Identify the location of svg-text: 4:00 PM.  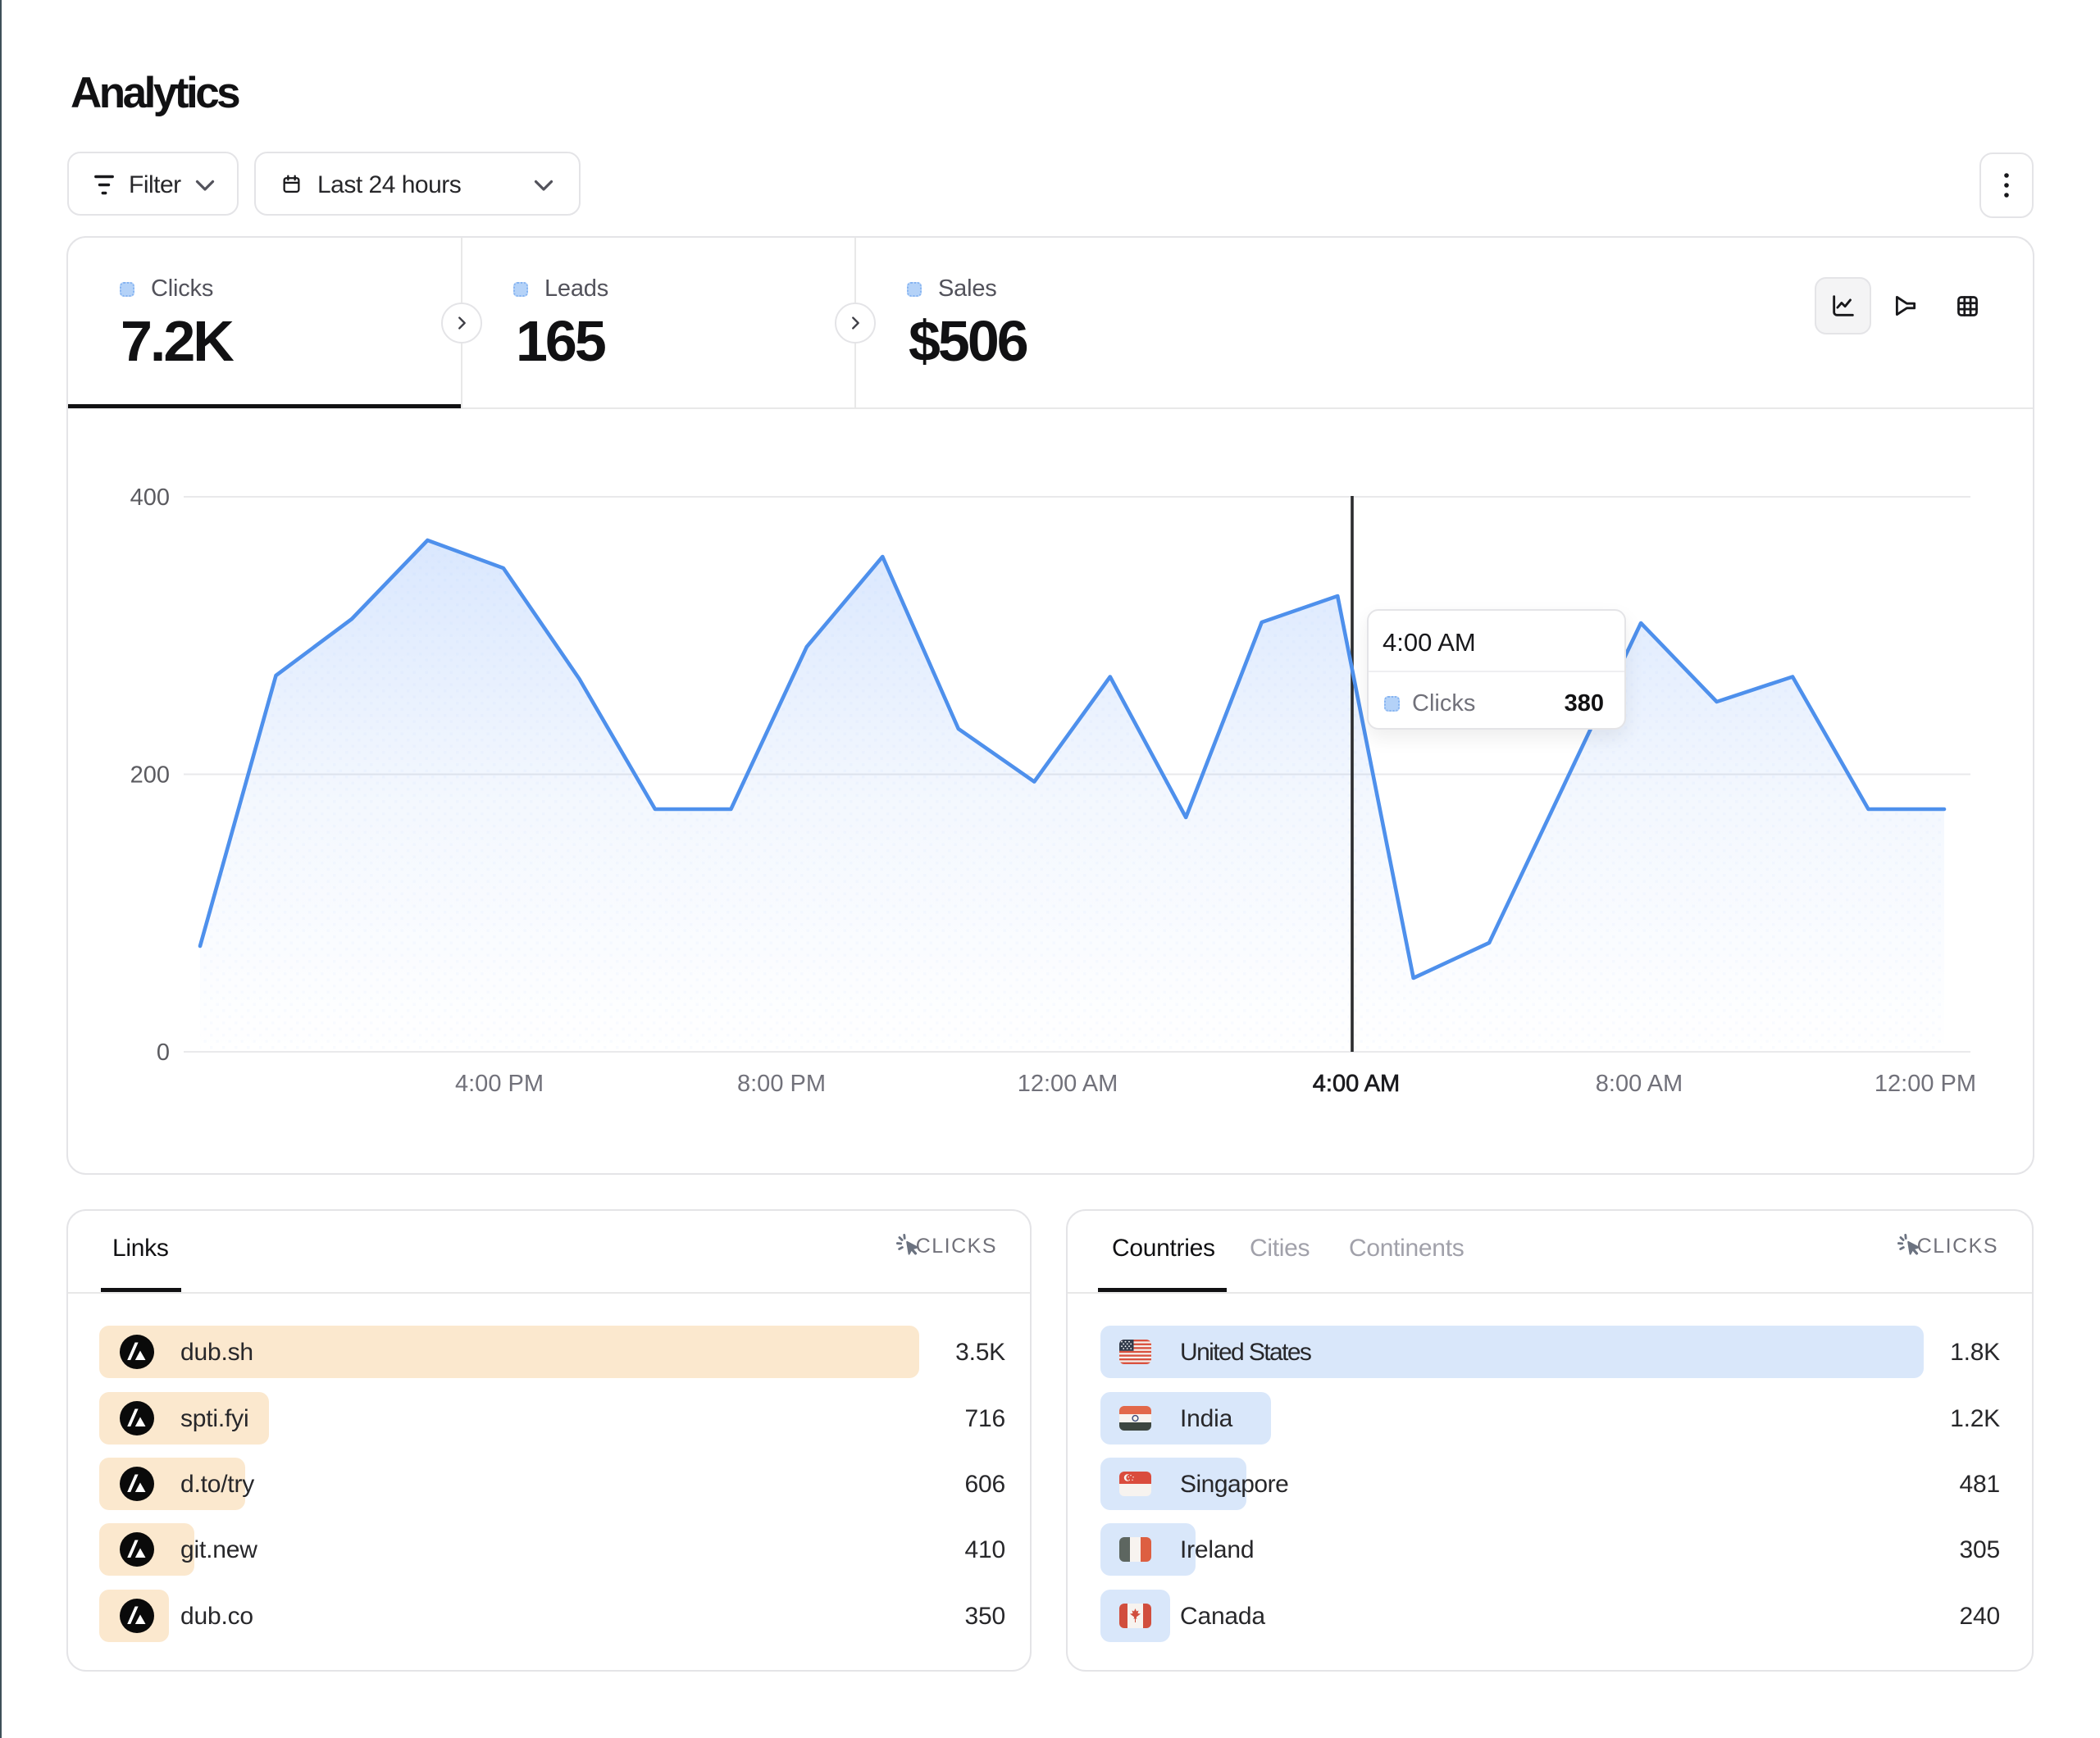
(499, 1084).